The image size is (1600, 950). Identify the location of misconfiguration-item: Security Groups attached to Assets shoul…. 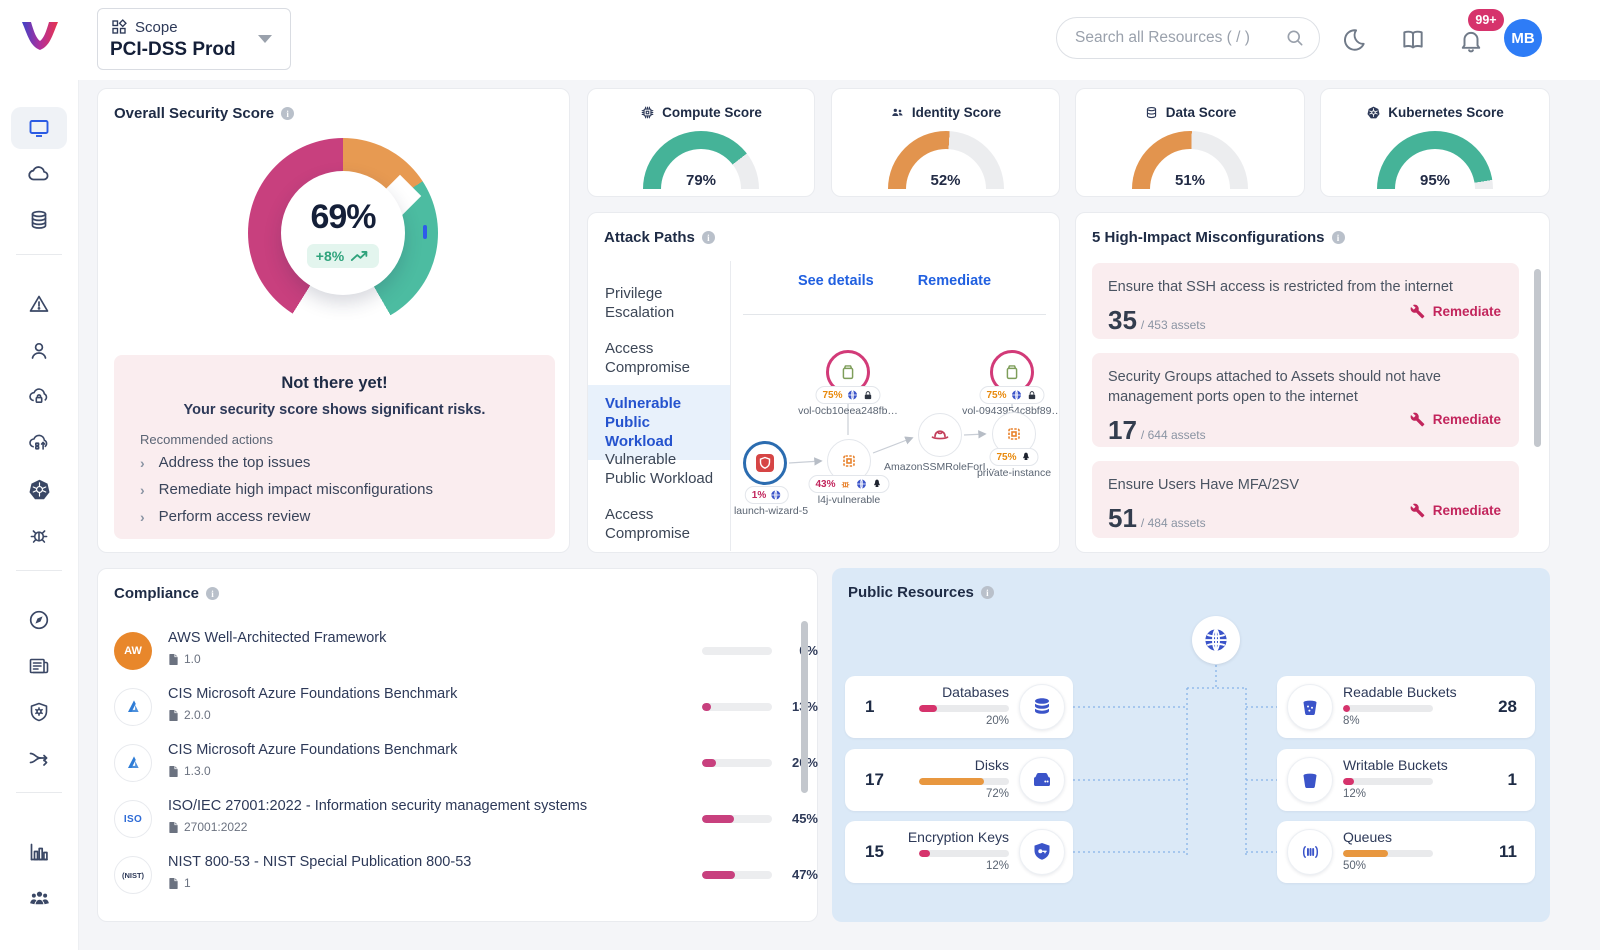
(1305, 400).